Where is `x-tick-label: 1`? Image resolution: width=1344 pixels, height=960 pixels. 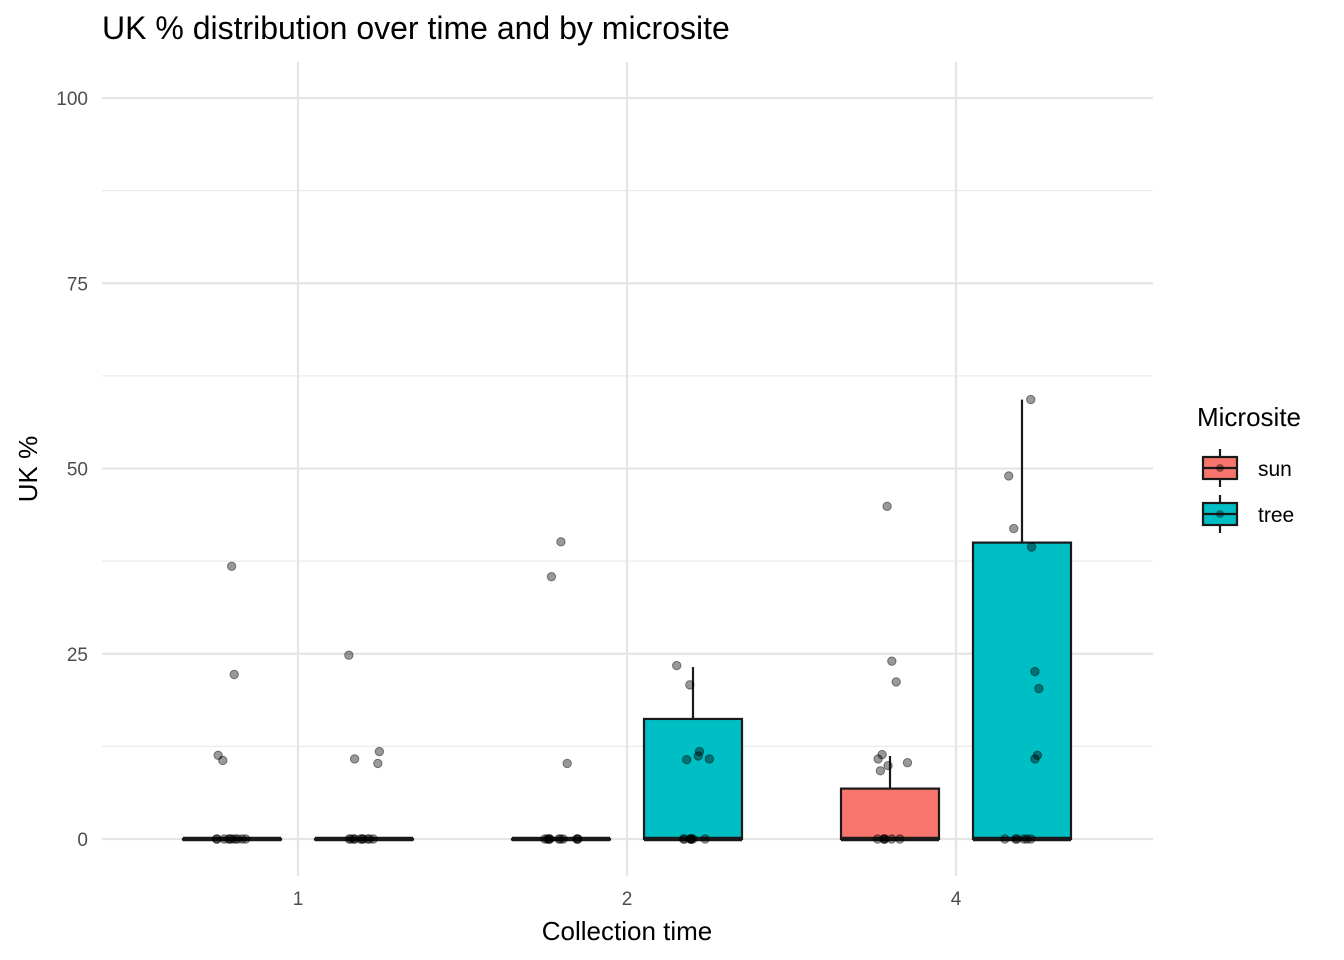
x-tick-label: 1 is located at coordinates (298, 899).